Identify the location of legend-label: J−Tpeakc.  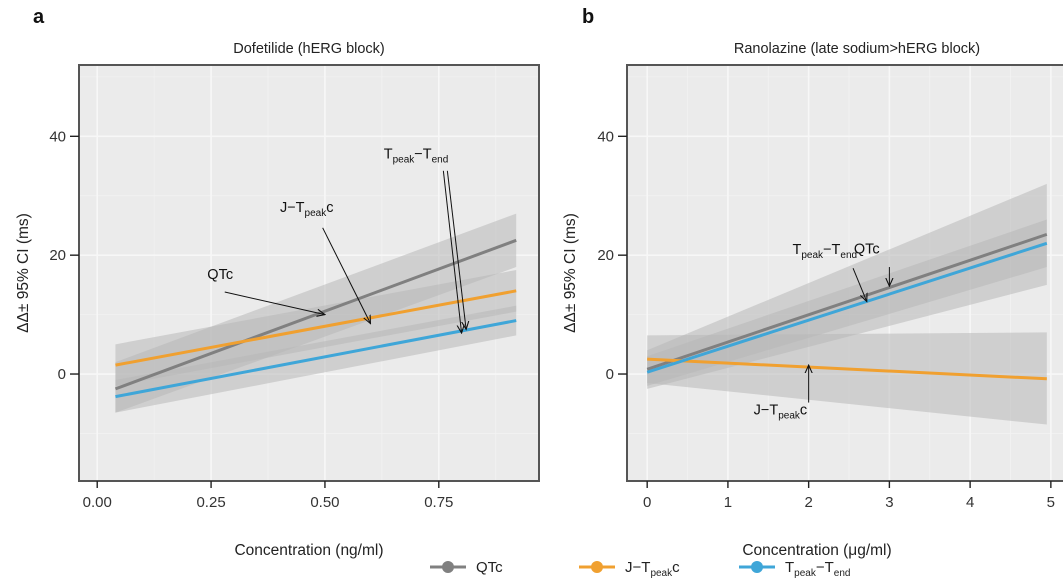
(652, 569).